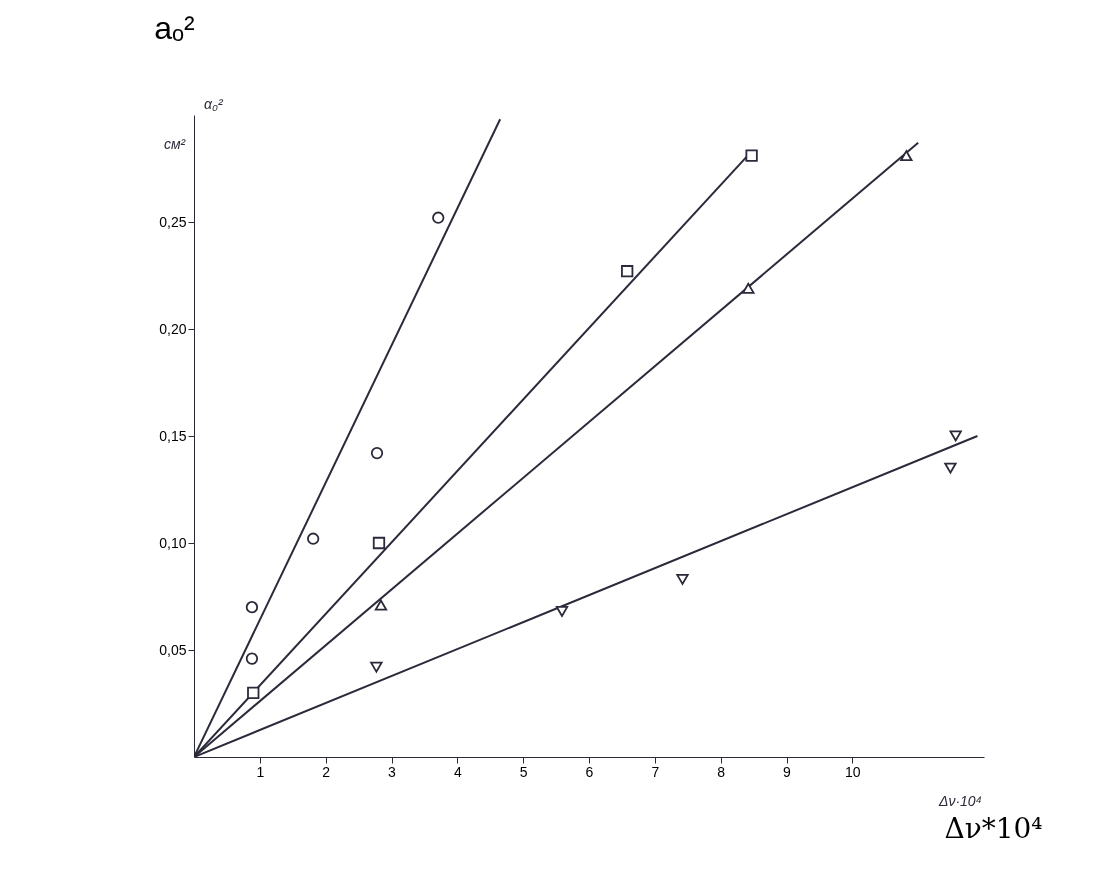 Image resolution: width=1103 pixels, height=874 pixels. What do you see at coordinates (721, 771) in the screenshot?
I see `x-tick-label: 8` at bounding box center [721, 771].